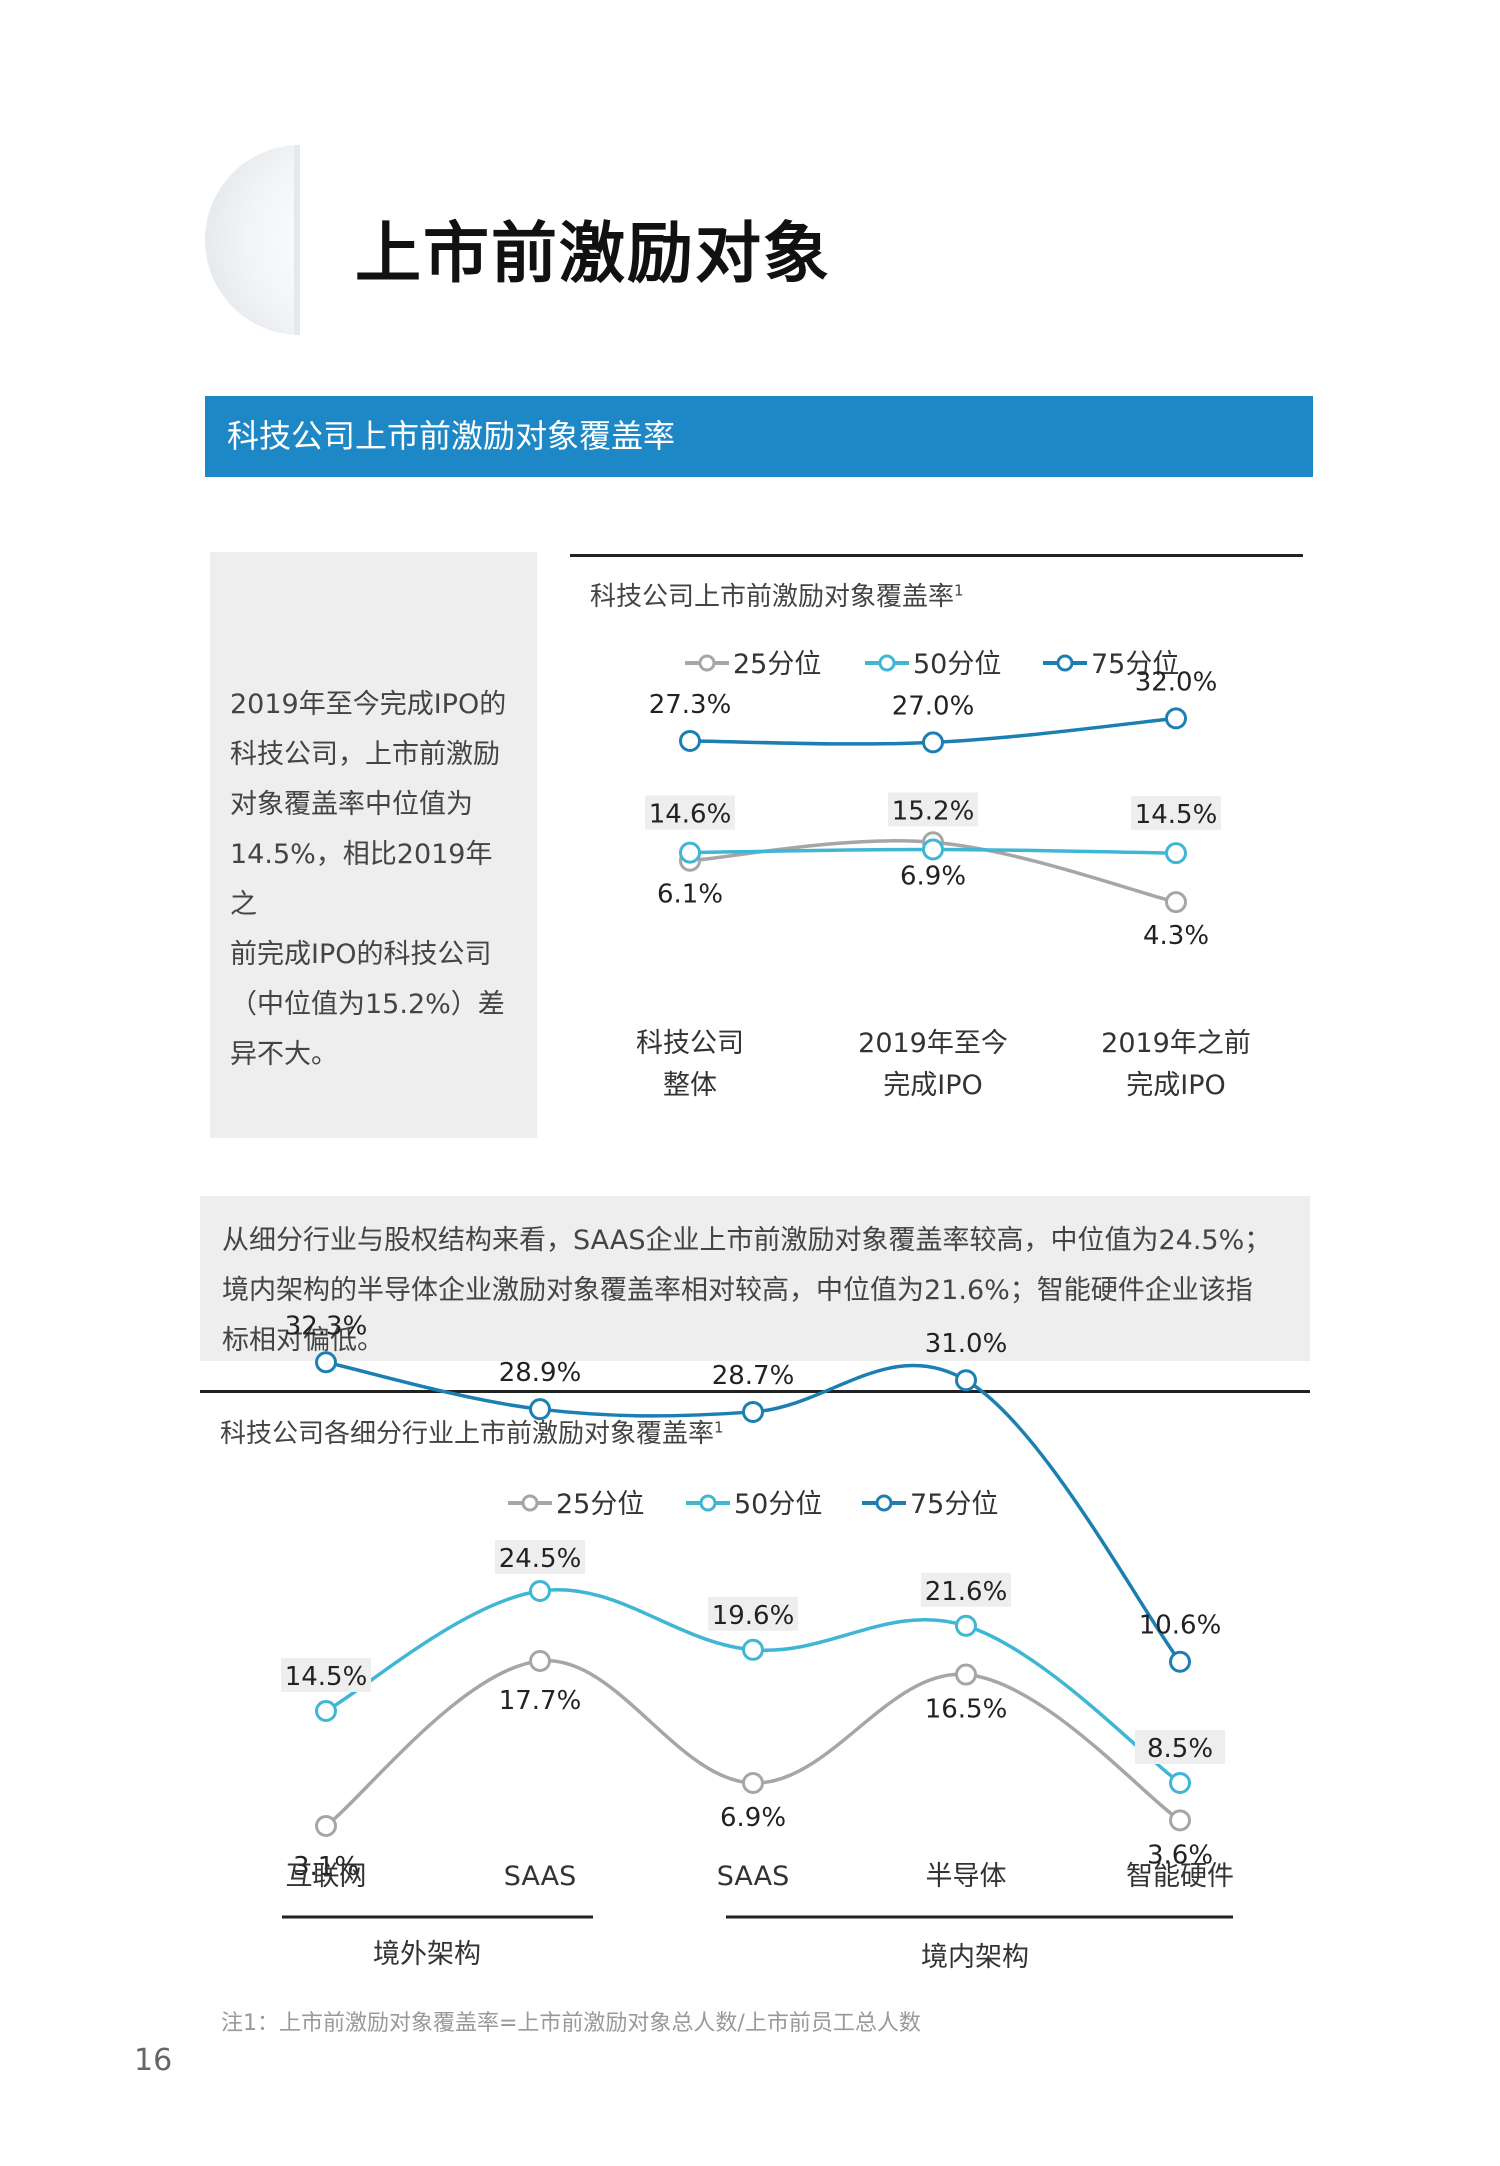  I want to click on chart1-data-label: 14.5%, so click(1176, 815).